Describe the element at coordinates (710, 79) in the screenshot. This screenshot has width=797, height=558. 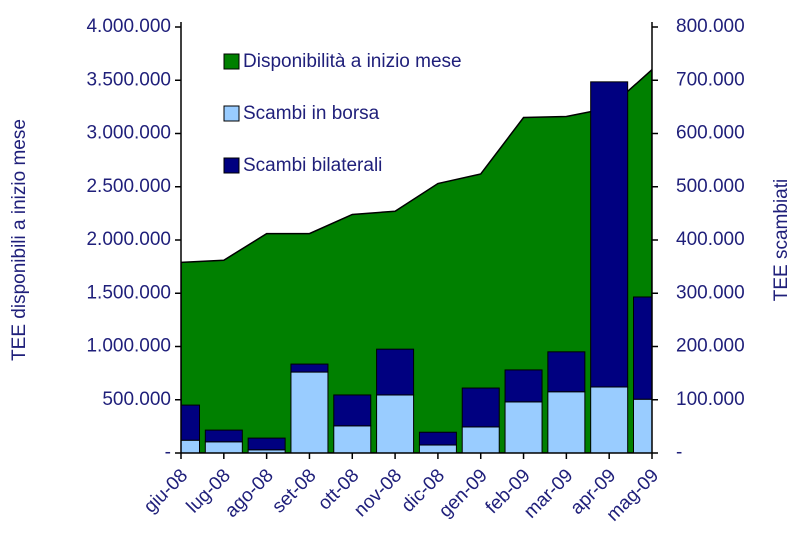
I see `y2-tick-label: 700.000` at that location.